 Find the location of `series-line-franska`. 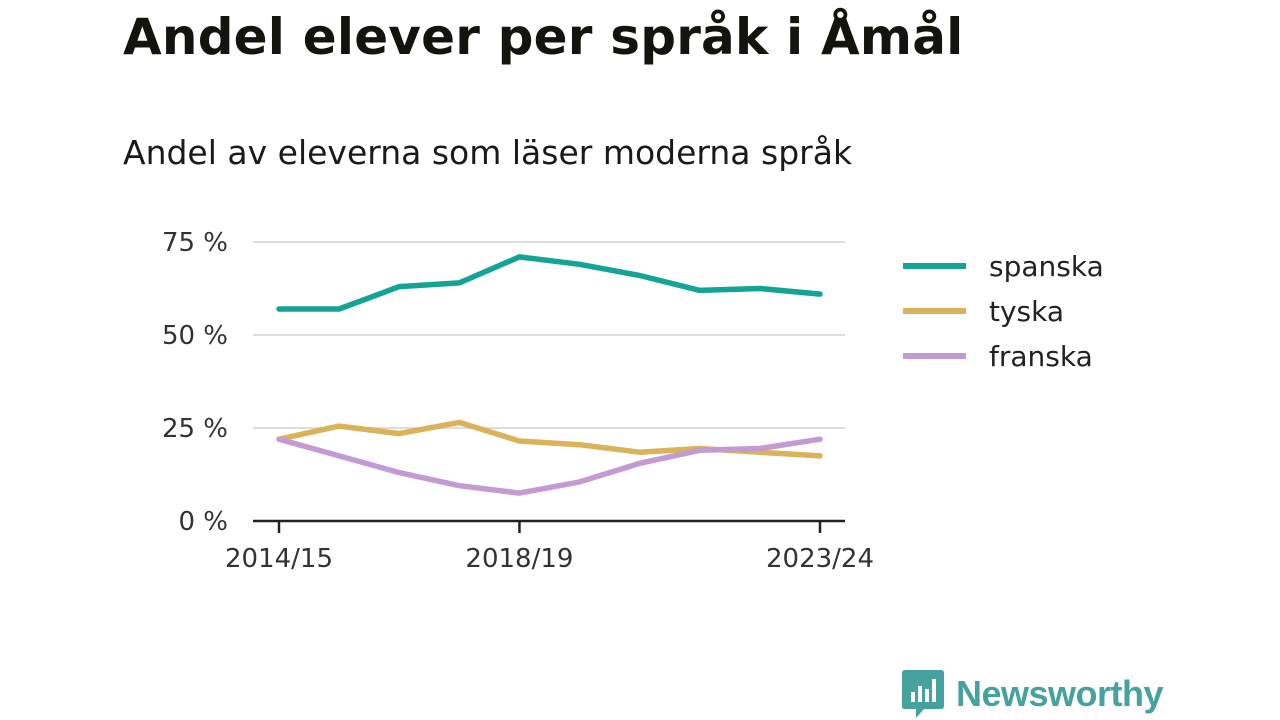

series-line-franska is located at coordinates (549, 466).